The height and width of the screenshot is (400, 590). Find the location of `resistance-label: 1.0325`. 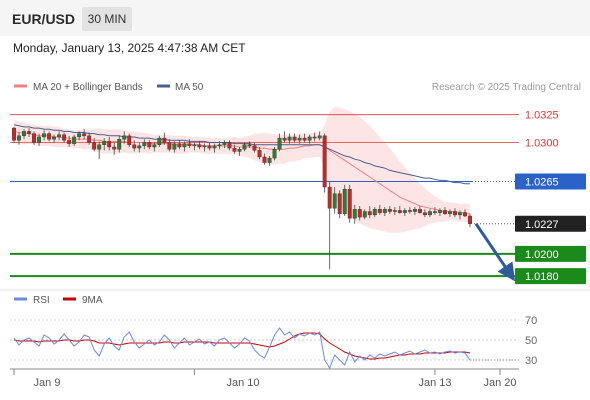

resistance-label: 1.0325 is located at coordinates (542, 116).